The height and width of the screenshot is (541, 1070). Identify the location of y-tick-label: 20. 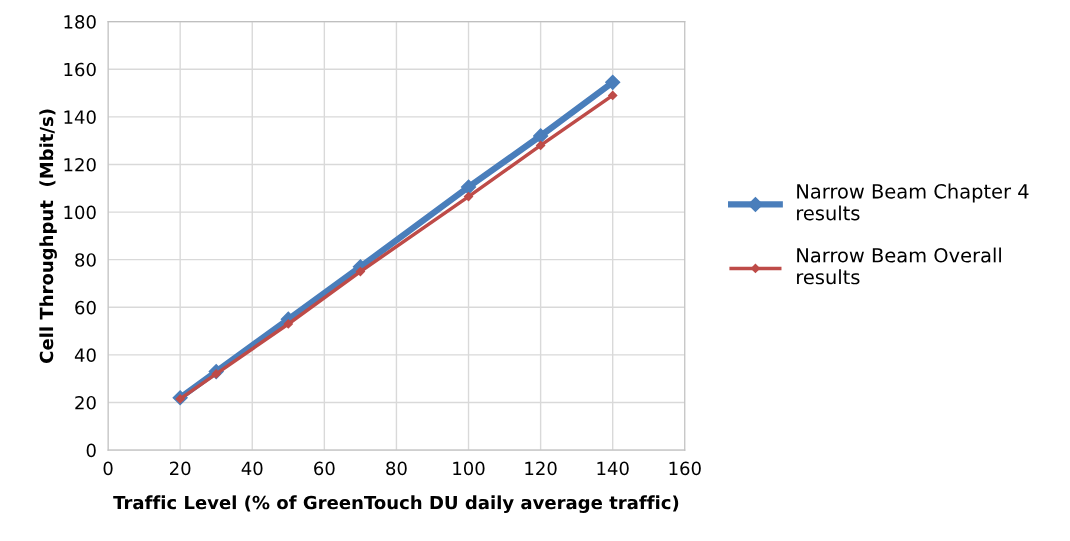
(85, 402).